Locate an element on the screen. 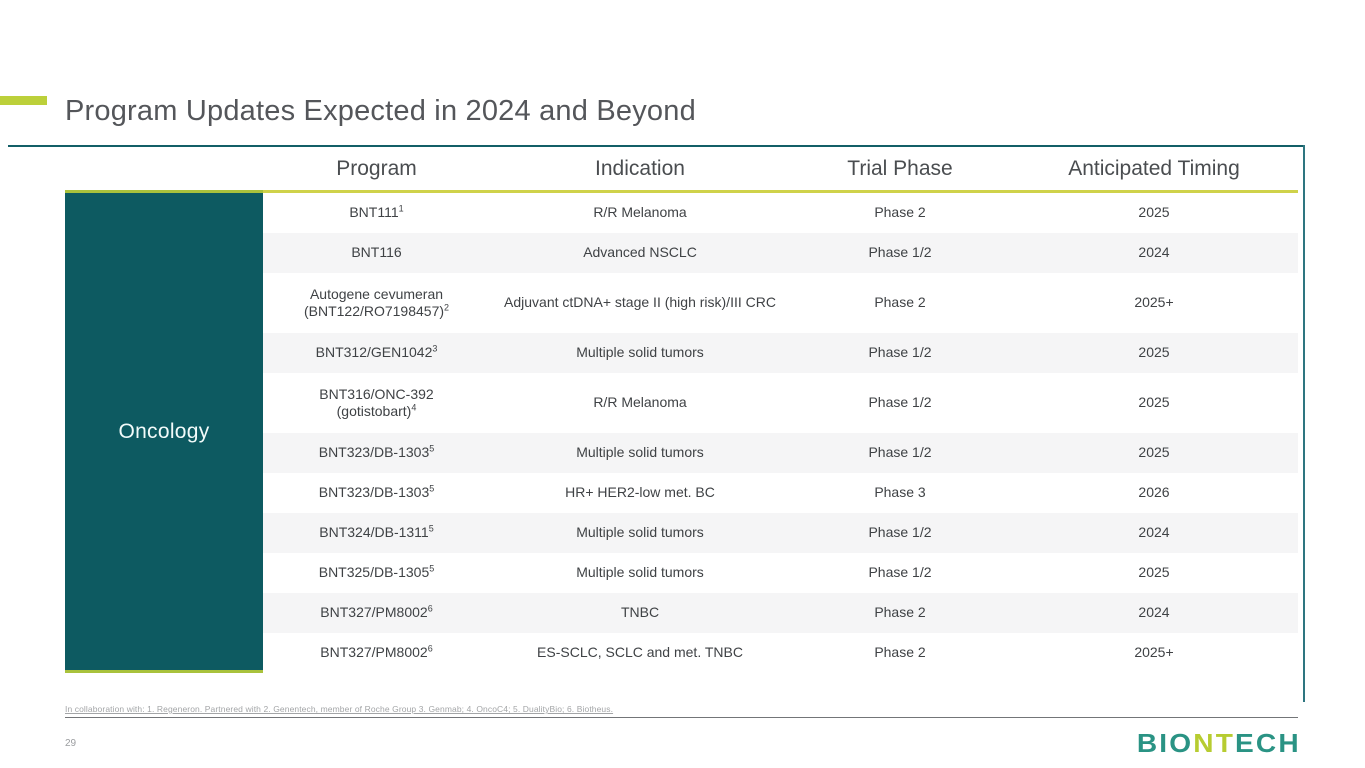 The width and height of the screenshot is (1365, 768). cell-program: BNT116 is located at coordinates (376, 252).